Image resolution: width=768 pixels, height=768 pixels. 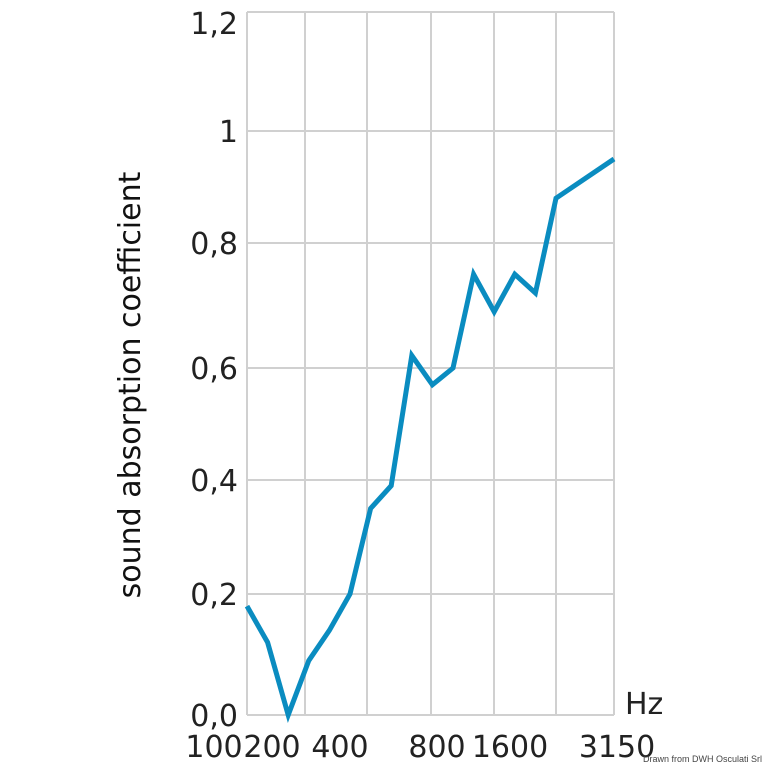 What do you see at coordinates (228, 132) in the screenshot?
I see `y-tick-label: 1` at bounding box center [228, 132].